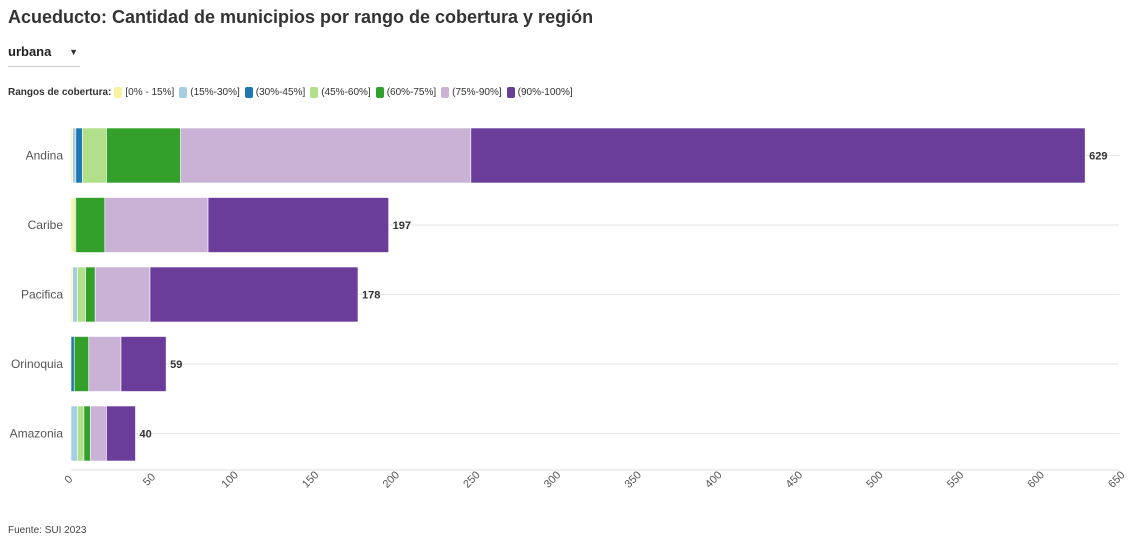  Describe the element at coordinates (176, 365) in the screenshot. I see `total-label: 59` at that location.